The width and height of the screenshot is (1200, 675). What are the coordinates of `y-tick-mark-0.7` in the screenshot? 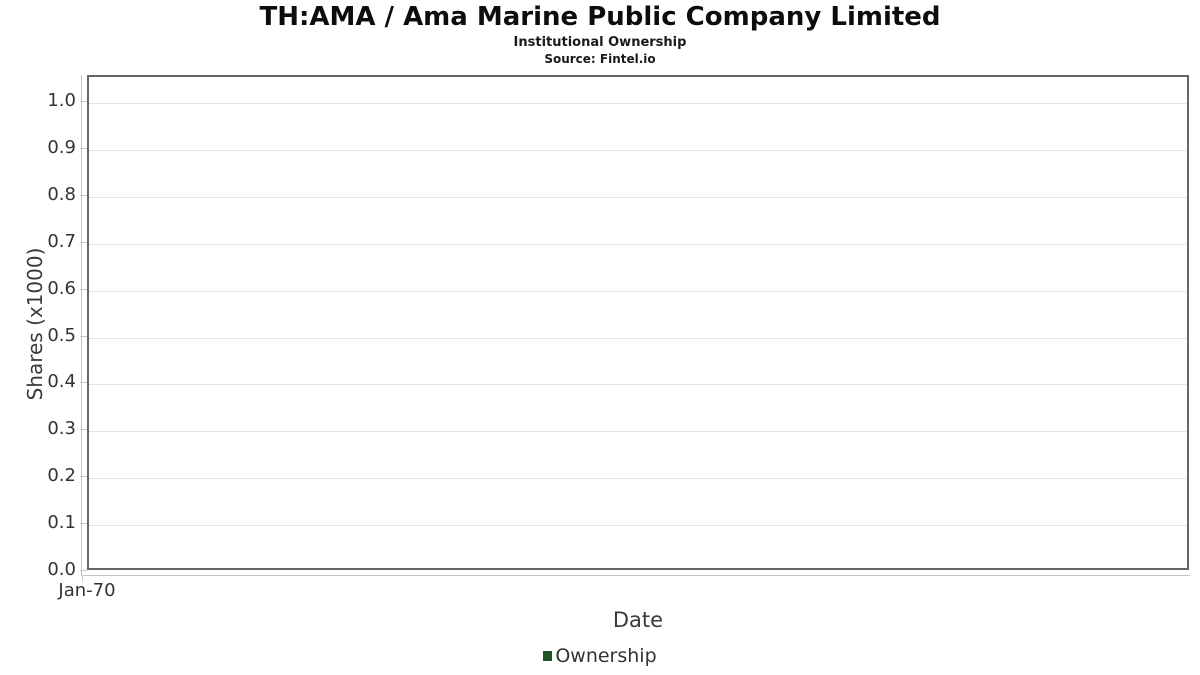 It's located at (83, 242).